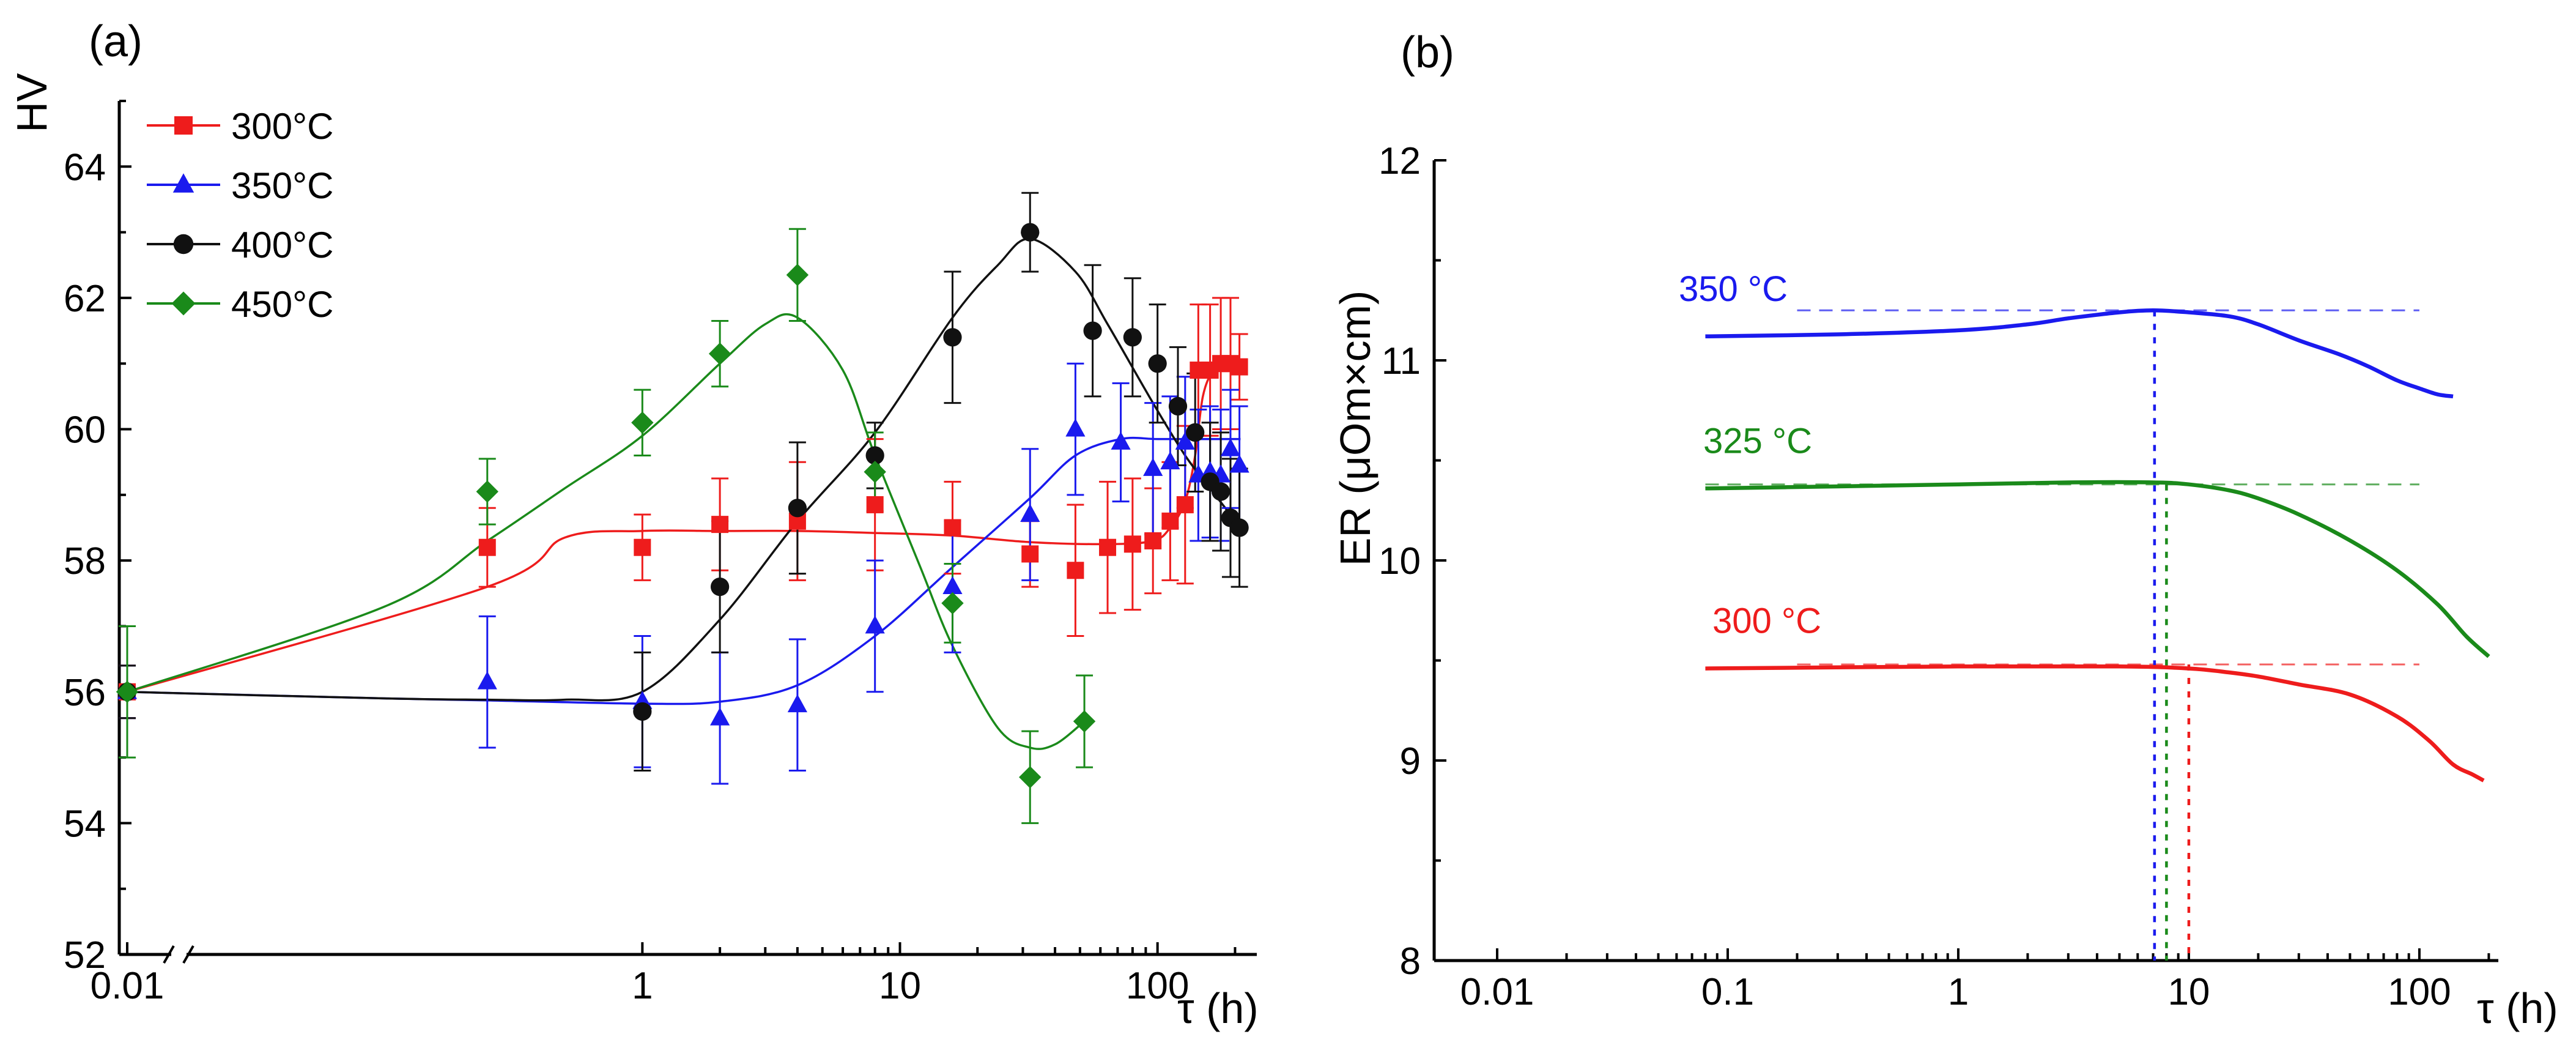 This screenshot has height=1045, width=2576. I want to click on panel-b-y-tick-label: 11, so click(1401, 361).